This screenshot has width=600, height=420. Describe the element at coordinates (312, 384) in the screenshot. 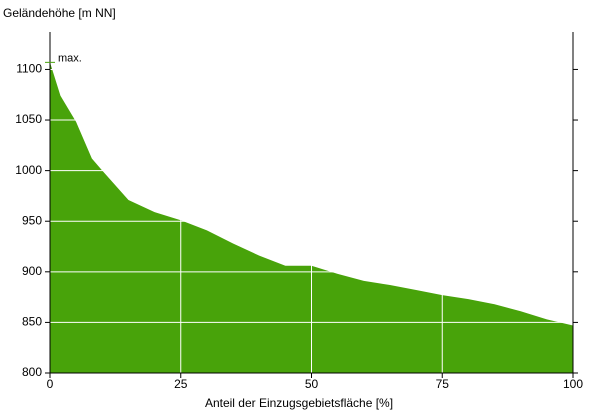

I see `x-tick-label: 50` at that location.